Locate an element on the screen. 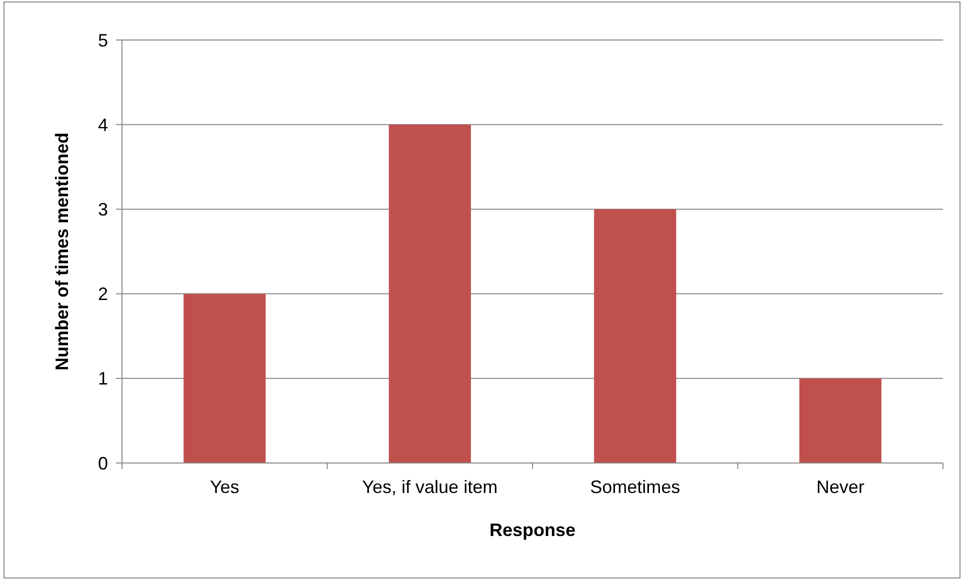  y-tick-label: 4 is located at coordinates (103, 124).